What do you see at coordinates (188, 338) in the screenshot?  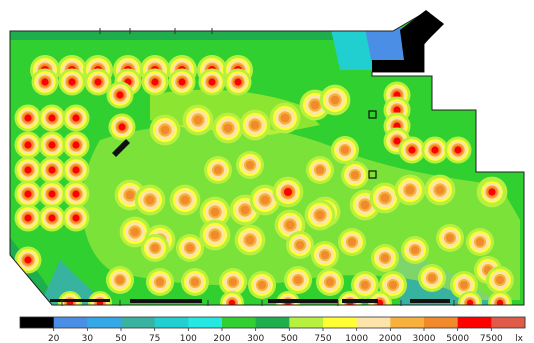 I see `legend-tick-label: 100` at bounding box center [188, 338].